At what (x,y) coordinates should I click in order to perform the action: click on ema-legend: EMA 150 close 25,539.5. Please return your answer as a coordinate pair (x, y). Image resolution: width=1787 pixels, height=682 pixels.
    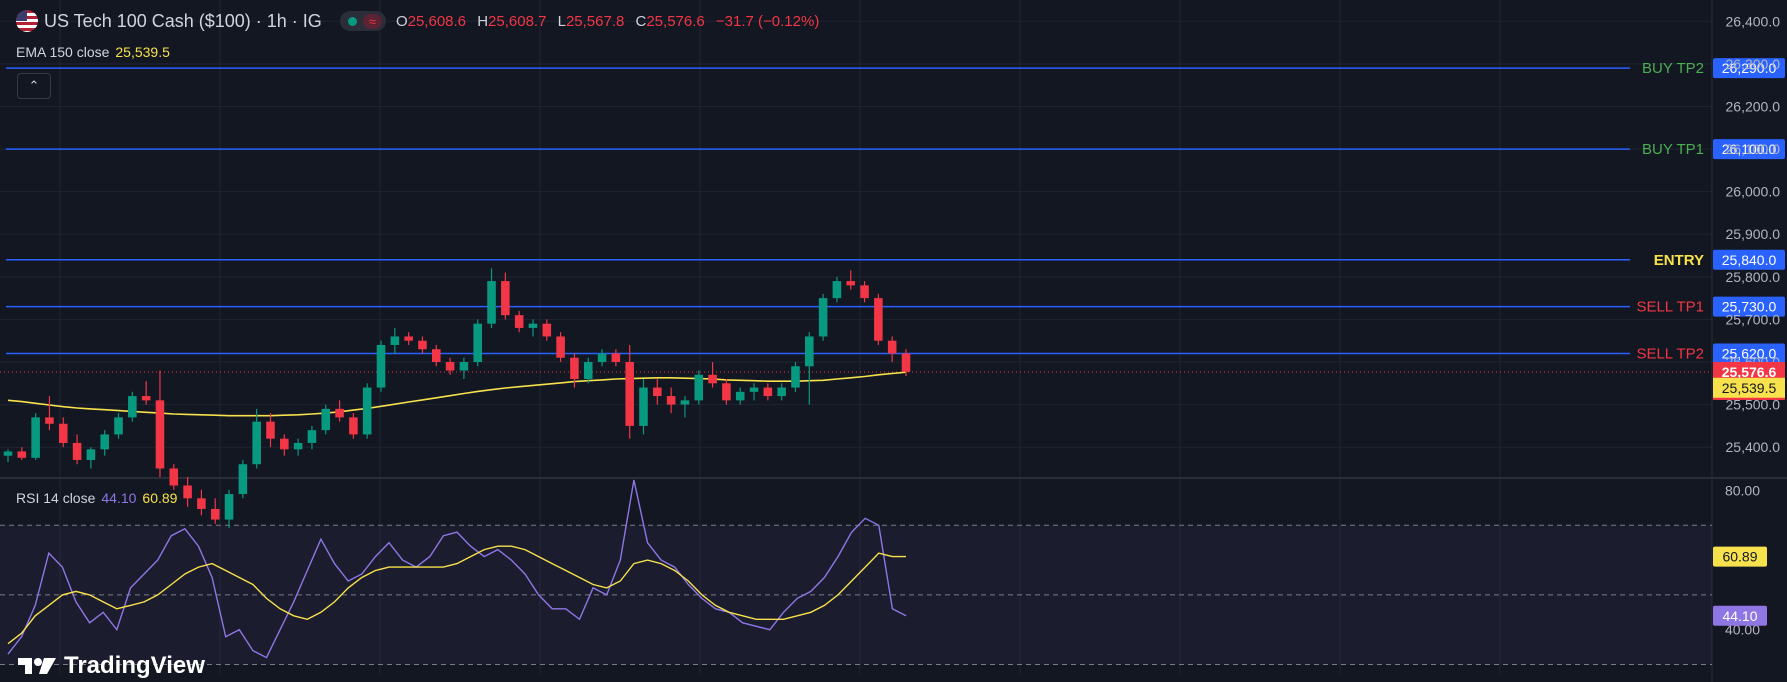
    Looking at the image, I should click on (93, 52).